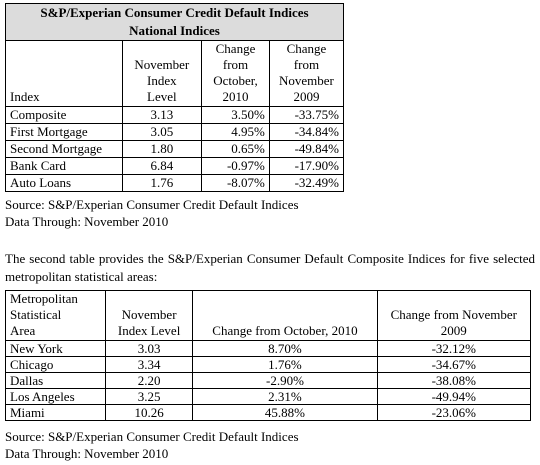 Image resolution: width=540 pixels, height=465 pixels. I want to click on change-october: 8.70%, so click(285, 348).